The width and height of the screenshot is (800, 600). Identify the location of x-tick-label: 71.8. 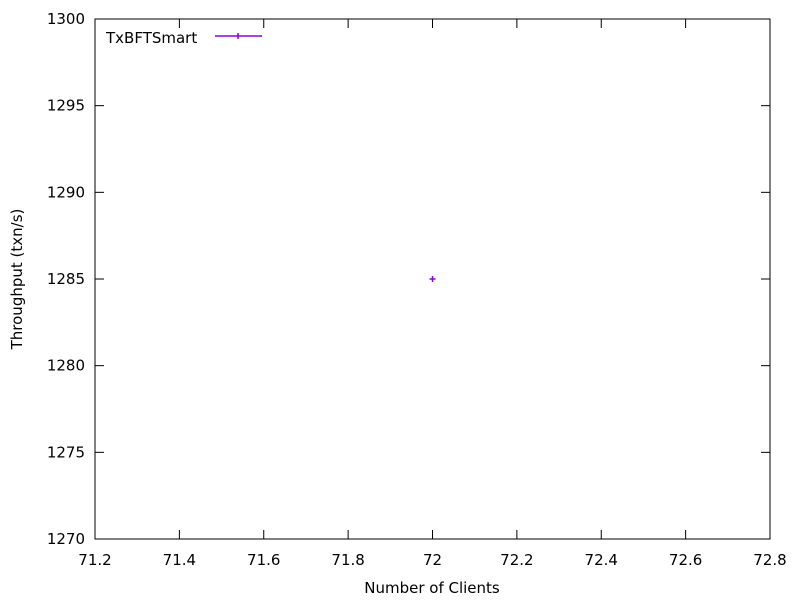
(347, 560).